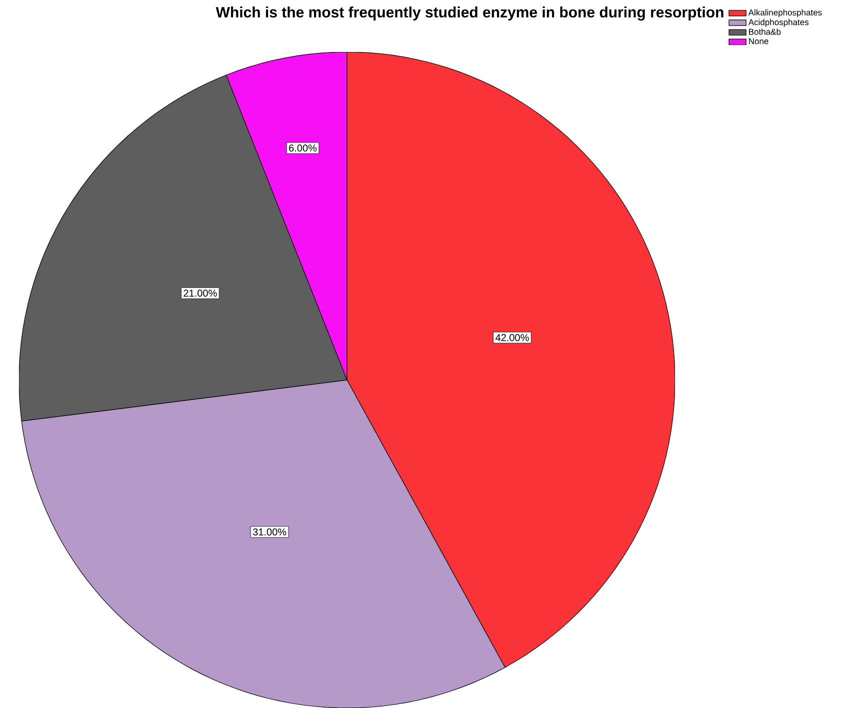  What do you see at coordinates (765, 31) in the screenshot?
I see `legend-label: Botha&b` at bounding box center [765, 31].